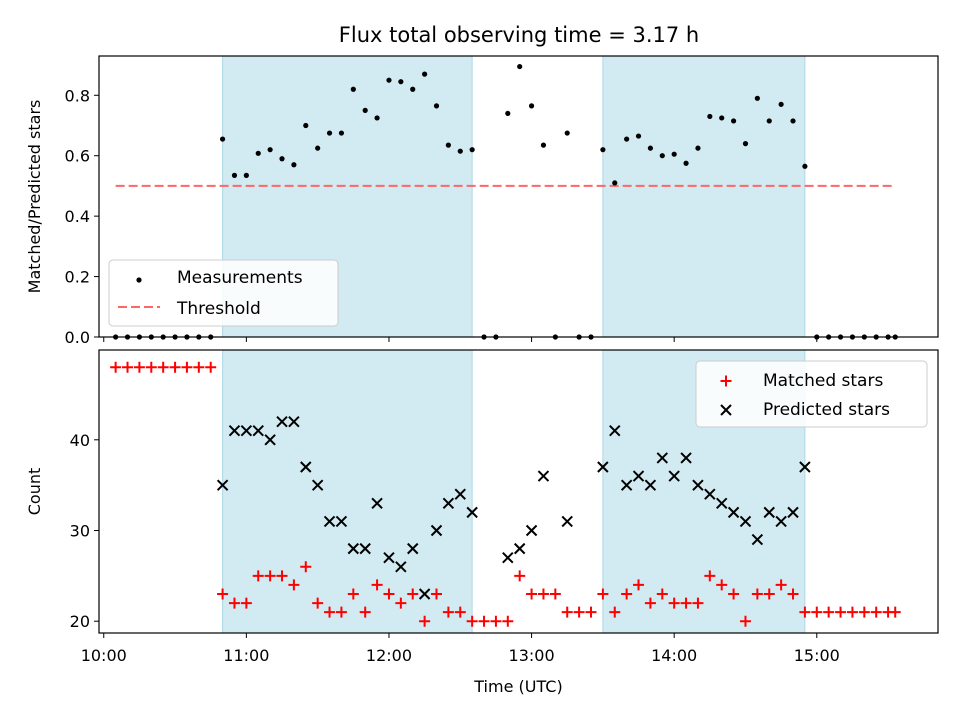 This screenshot has width=960, height=724. What do you see at coordinates (77, 156) in the screenshot?
I see `y-tick-label: 0.6` at bounding box center [77, 156].